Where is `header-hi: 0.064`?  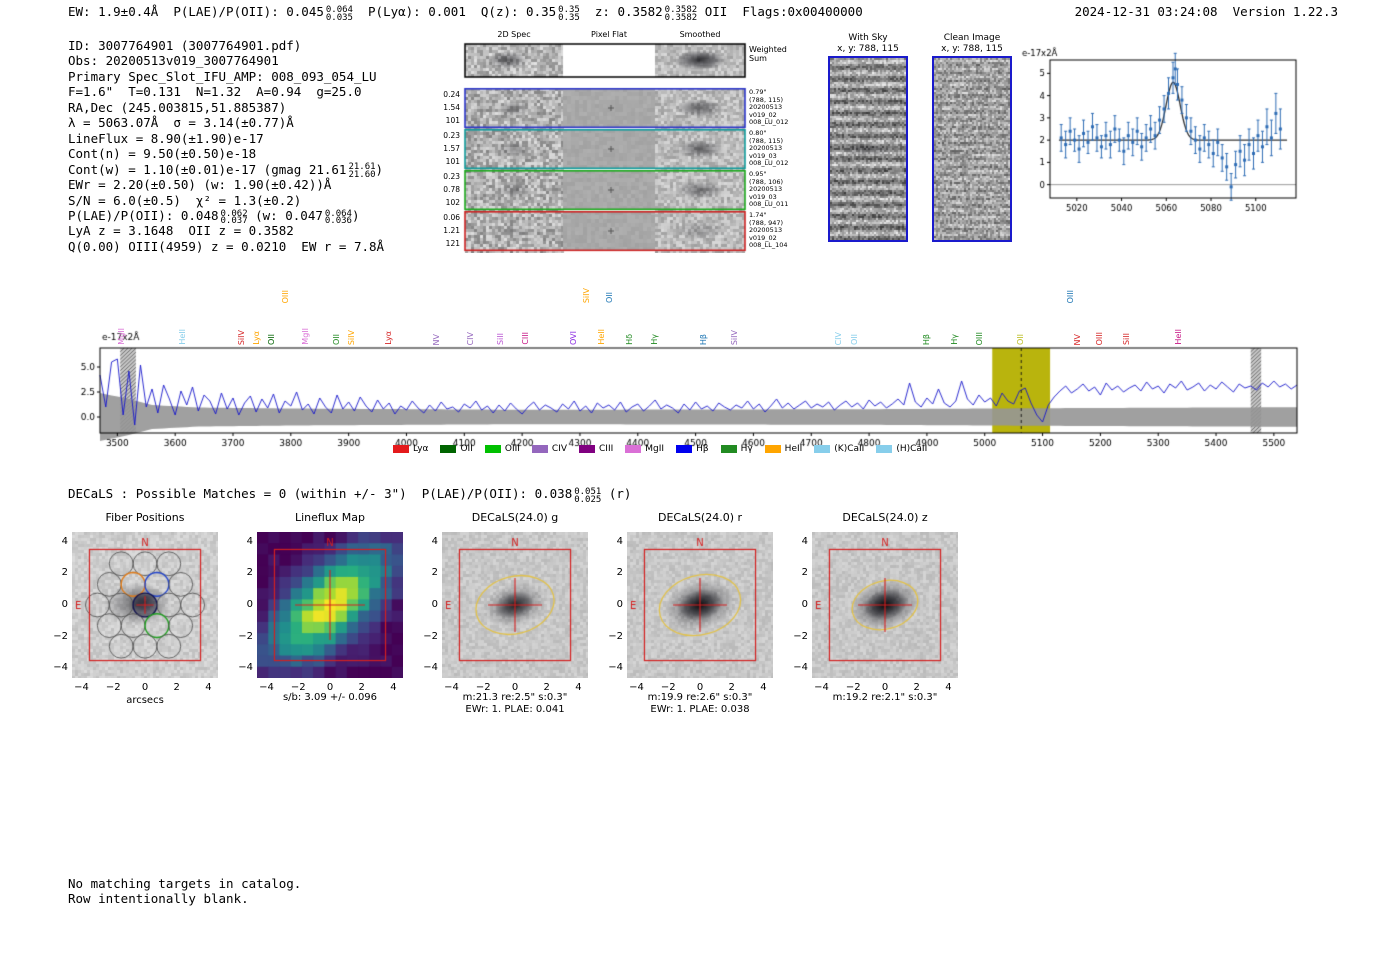
header-hi: 0.064 is located at coordinates (339, 9).